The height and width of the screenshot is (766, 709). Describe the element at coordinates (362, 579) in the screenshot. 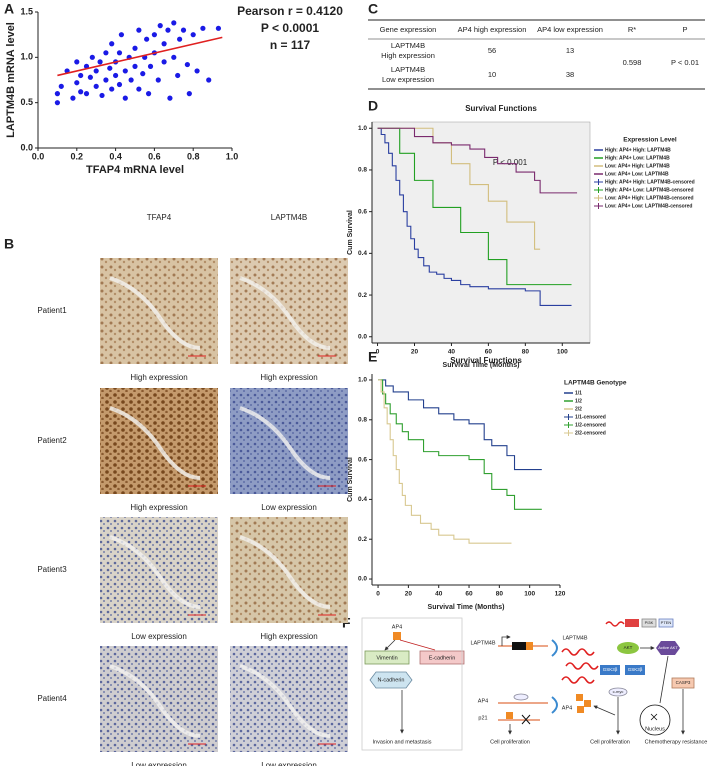

I see `y-tick-label: 0.0` at that location.